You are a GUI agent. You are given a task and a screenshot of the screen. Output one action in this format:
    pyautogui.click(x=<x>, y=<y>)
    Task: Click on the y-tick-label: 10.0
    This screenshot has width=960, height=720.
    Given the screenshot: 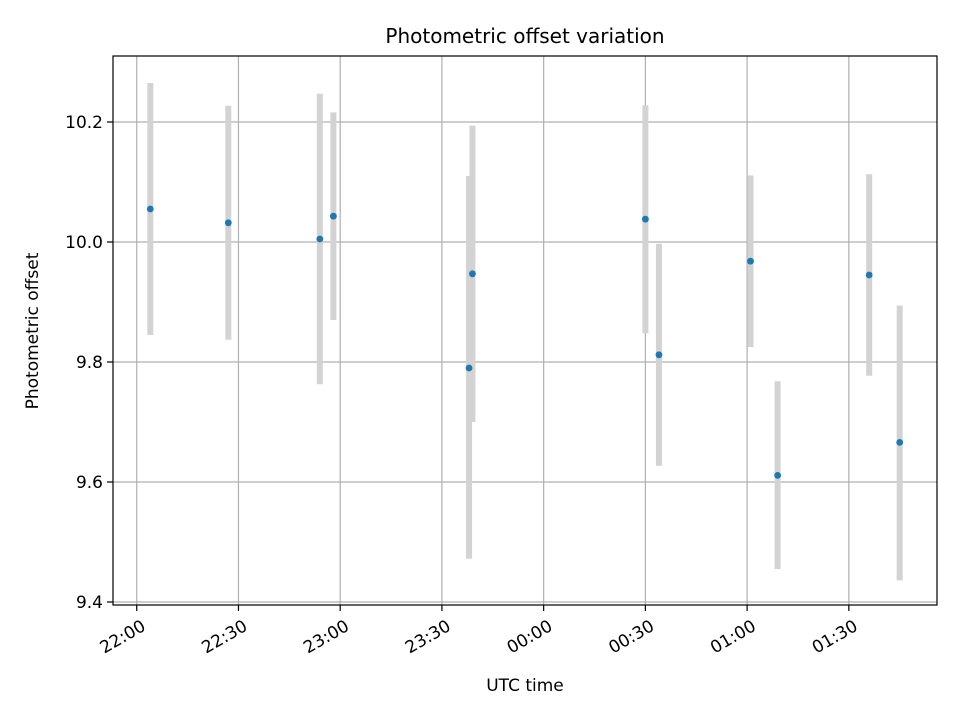 What is the action you would take?
    pyautogui.click(x=84, y=243)
    